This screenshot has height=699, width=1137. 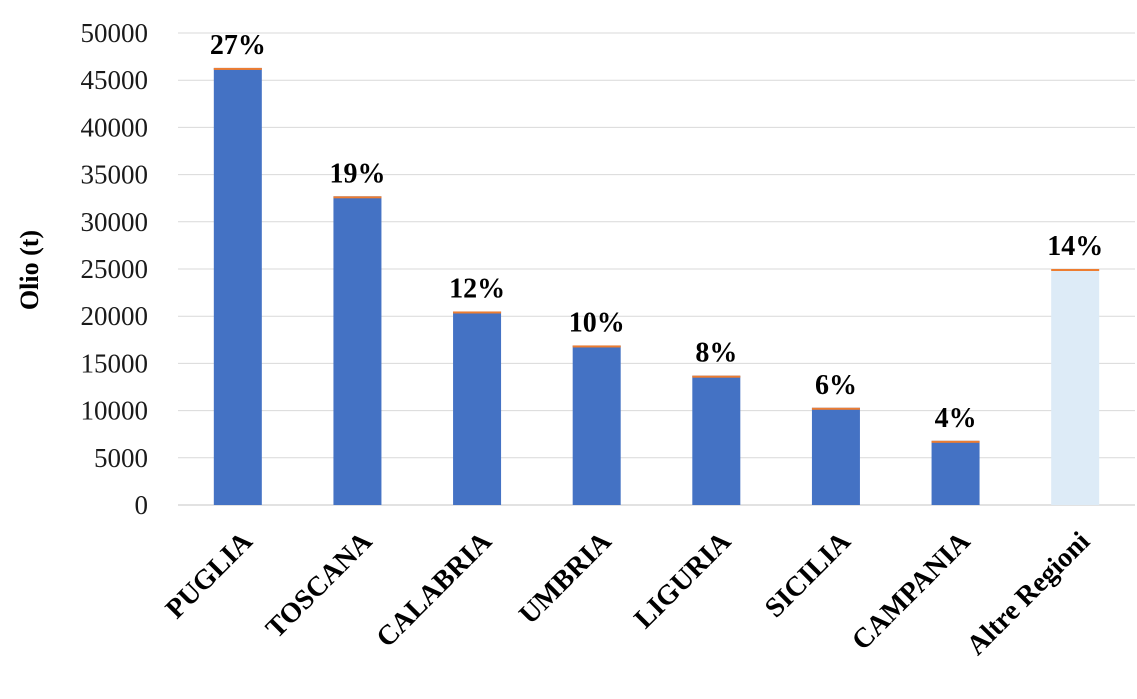 What do you see at coordinates (357, 173) in the screenshot?
I see `data-label: 19%` at bounding box center [357, 173].